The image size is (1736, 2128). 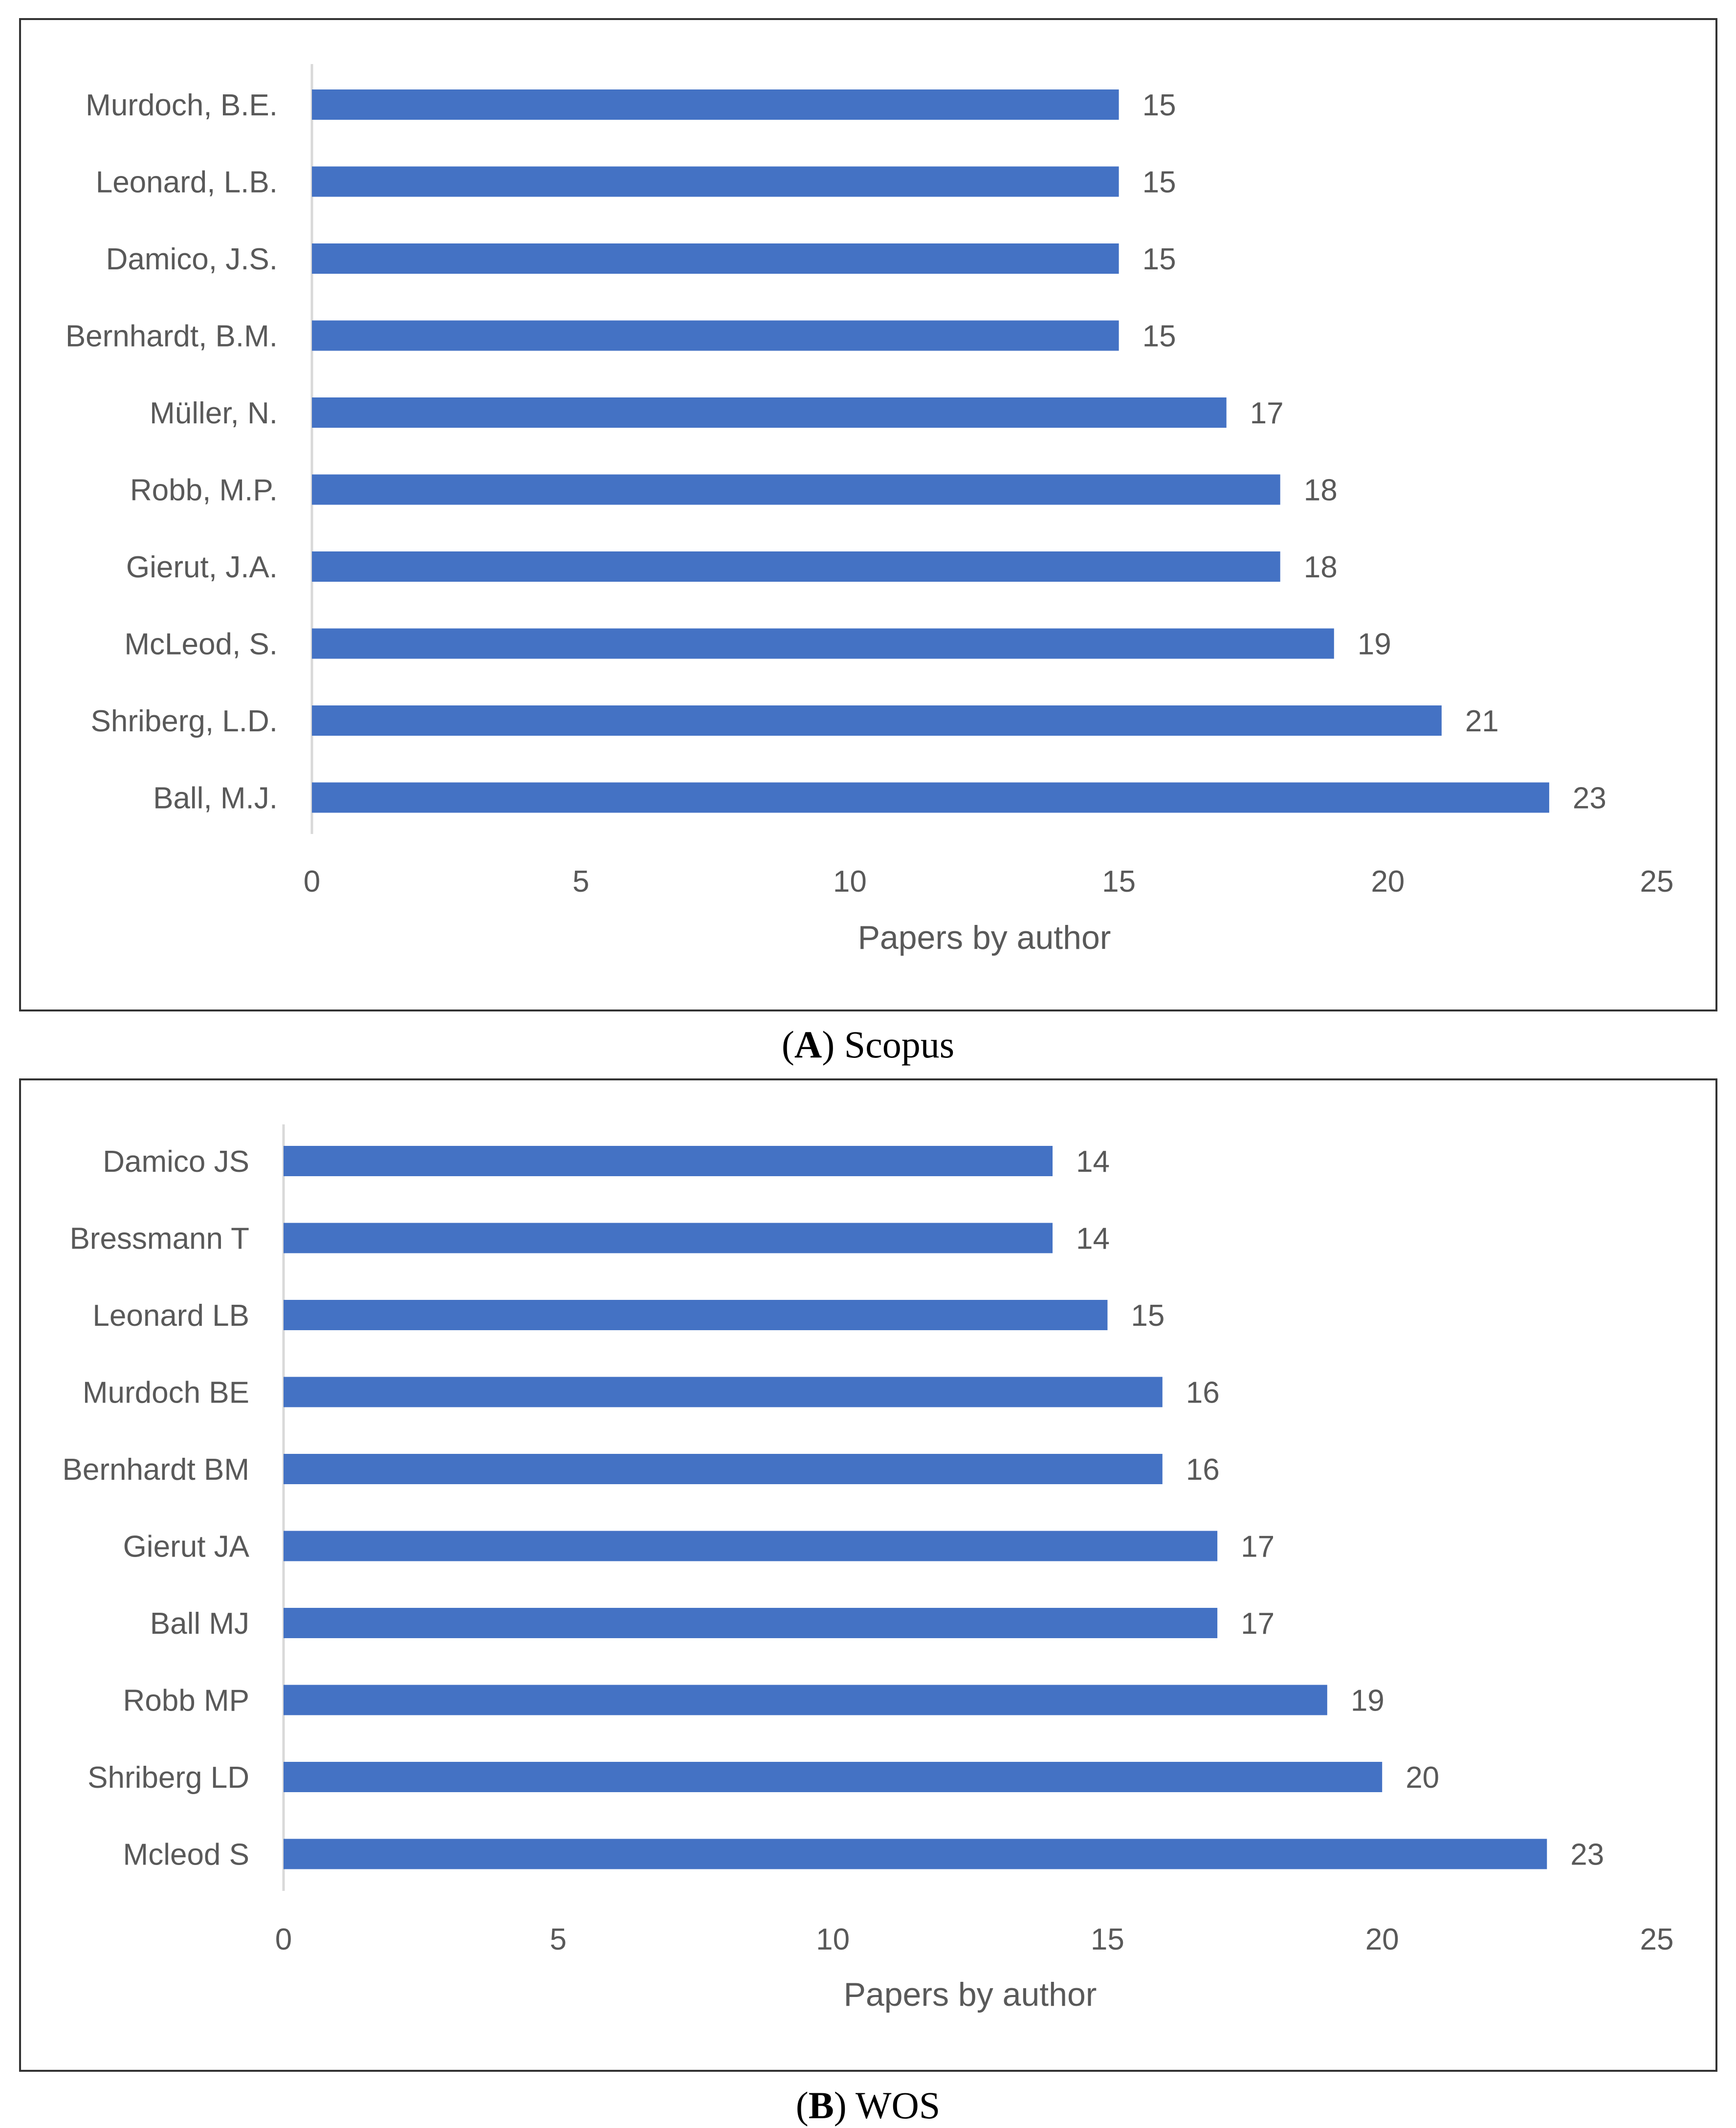 I want to click on category-label: Murdoch, B.E., so click(x=182, y=105).